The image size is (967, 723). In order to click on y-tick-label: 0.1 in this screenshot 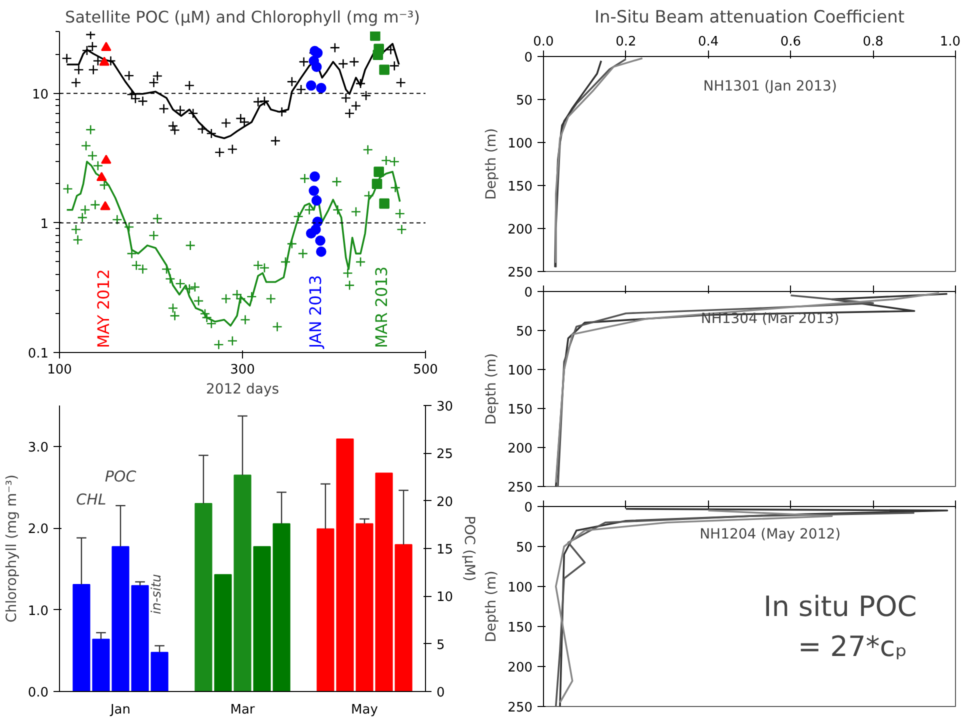, I will do `click(38, 354)`.